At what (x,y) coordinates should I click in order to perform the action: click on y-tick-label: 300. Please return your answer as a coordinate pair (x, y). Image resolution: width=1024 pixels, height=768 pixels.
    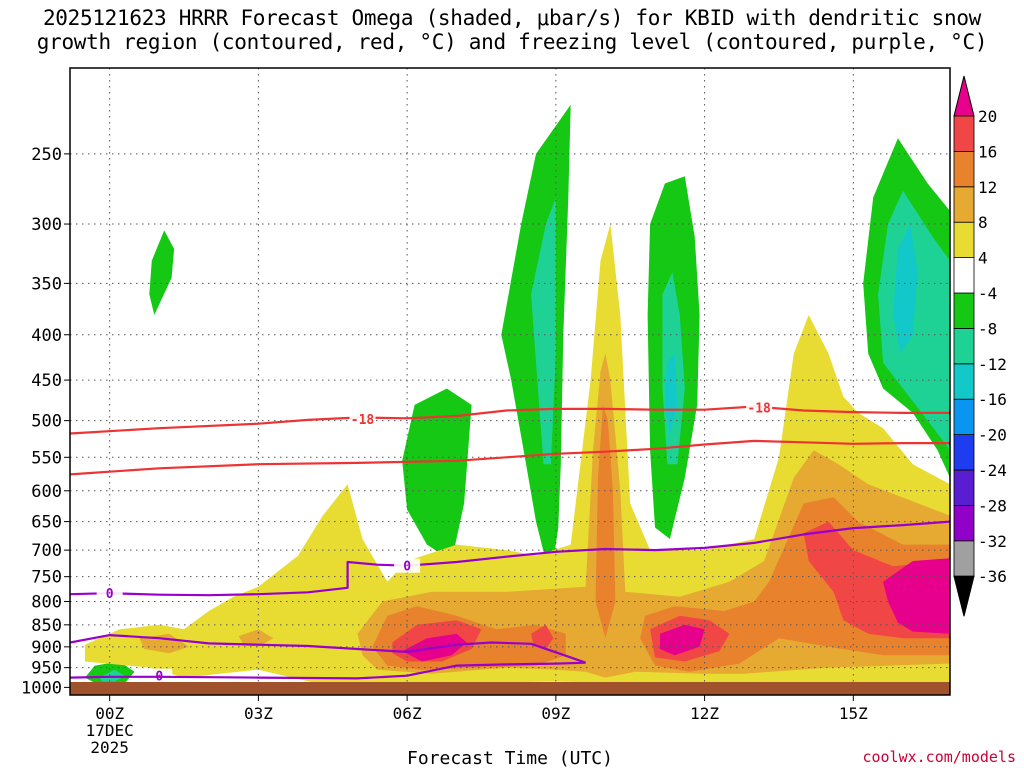
    Looking at the image, I should click on (46, 225).